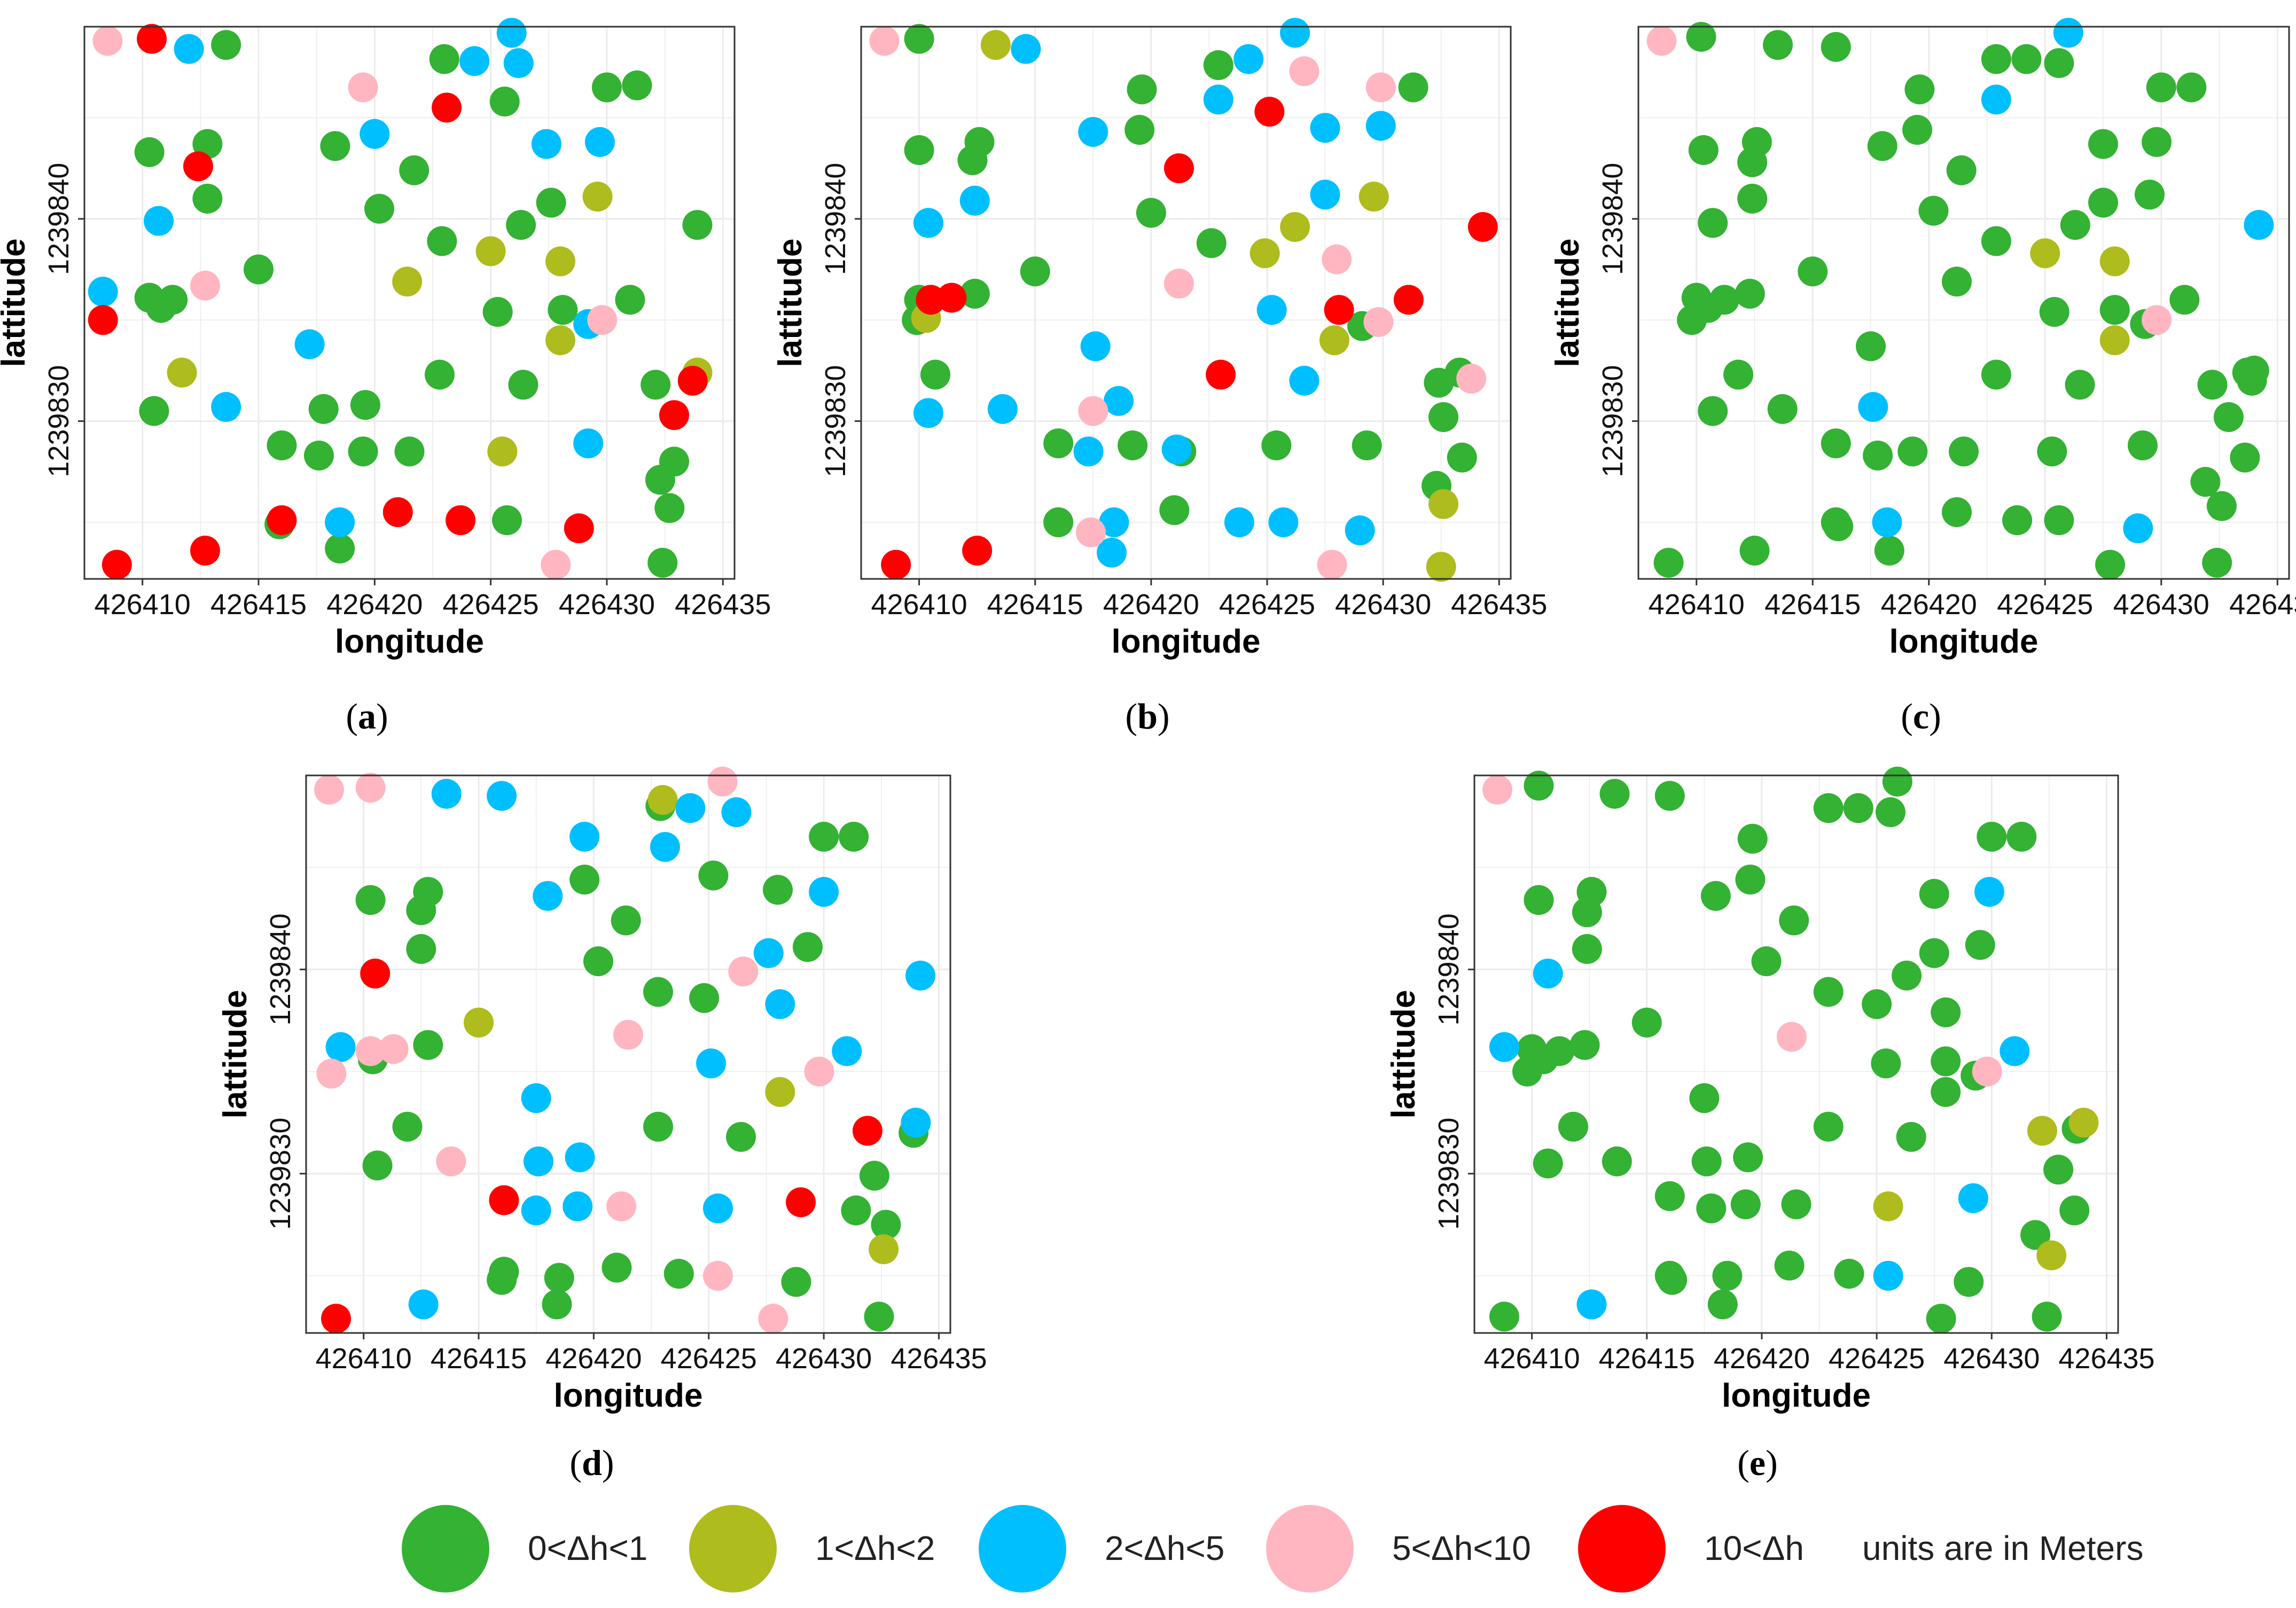 This screenshot has height=1608, width=2296. I want to click on x-tick-label: 426425, so click(2045, 605).